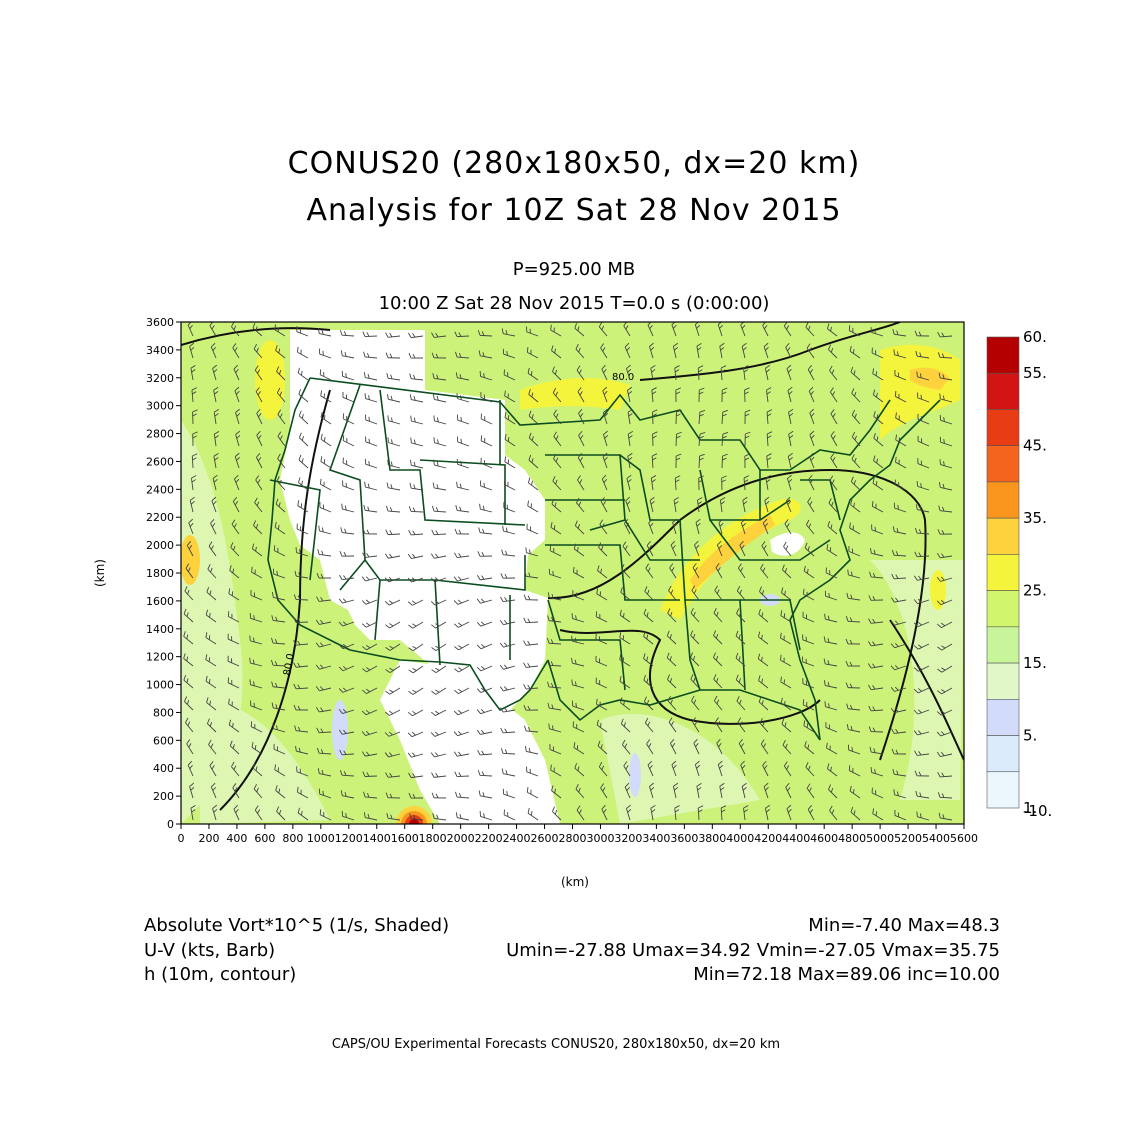  I want to click on x-tick-label: 5400, so click(936, 838).